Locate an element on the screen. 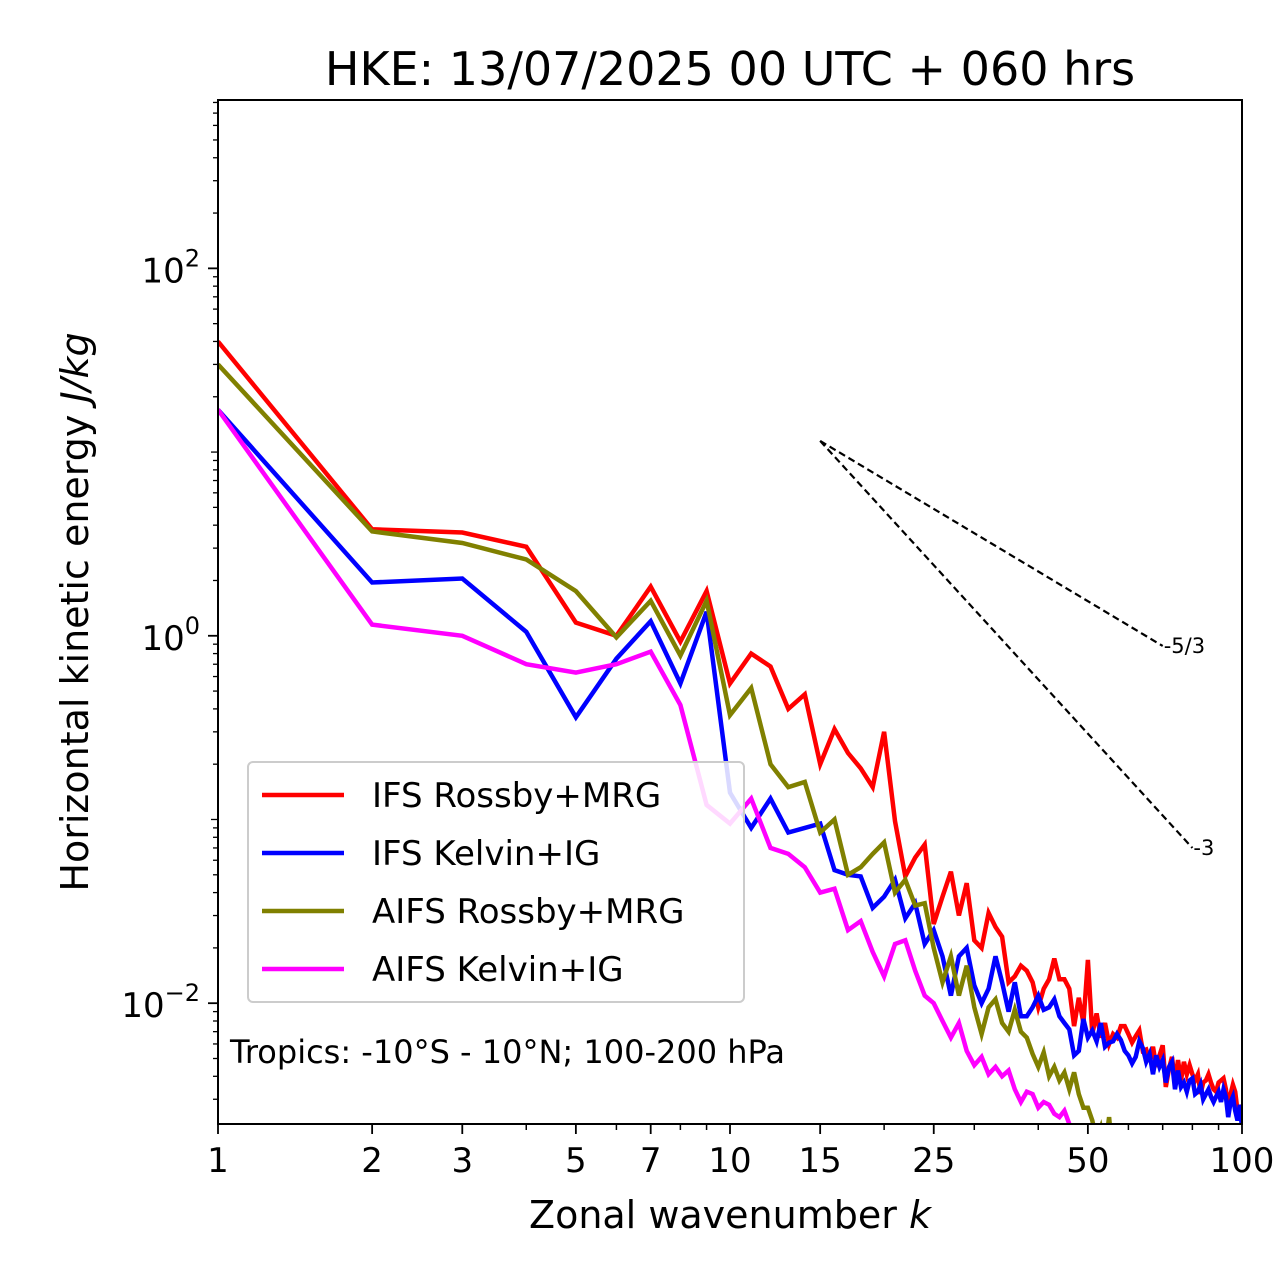  region-annotation: Tropics: -10°S - 10°N; 100-200 hPa is located at coordinates (507, 1052).